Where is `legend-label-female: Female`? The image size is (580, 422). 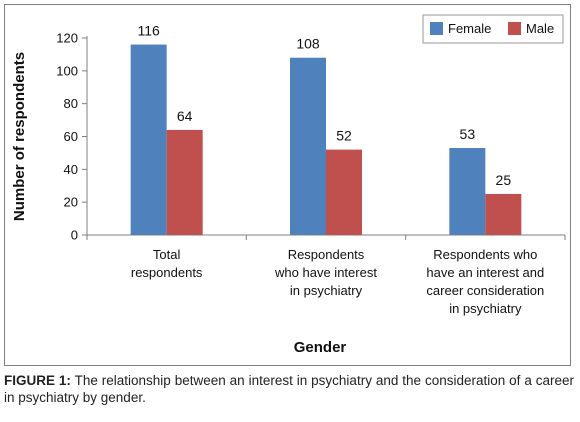 legend-label-female: Female is located at coordinates (469, 28).